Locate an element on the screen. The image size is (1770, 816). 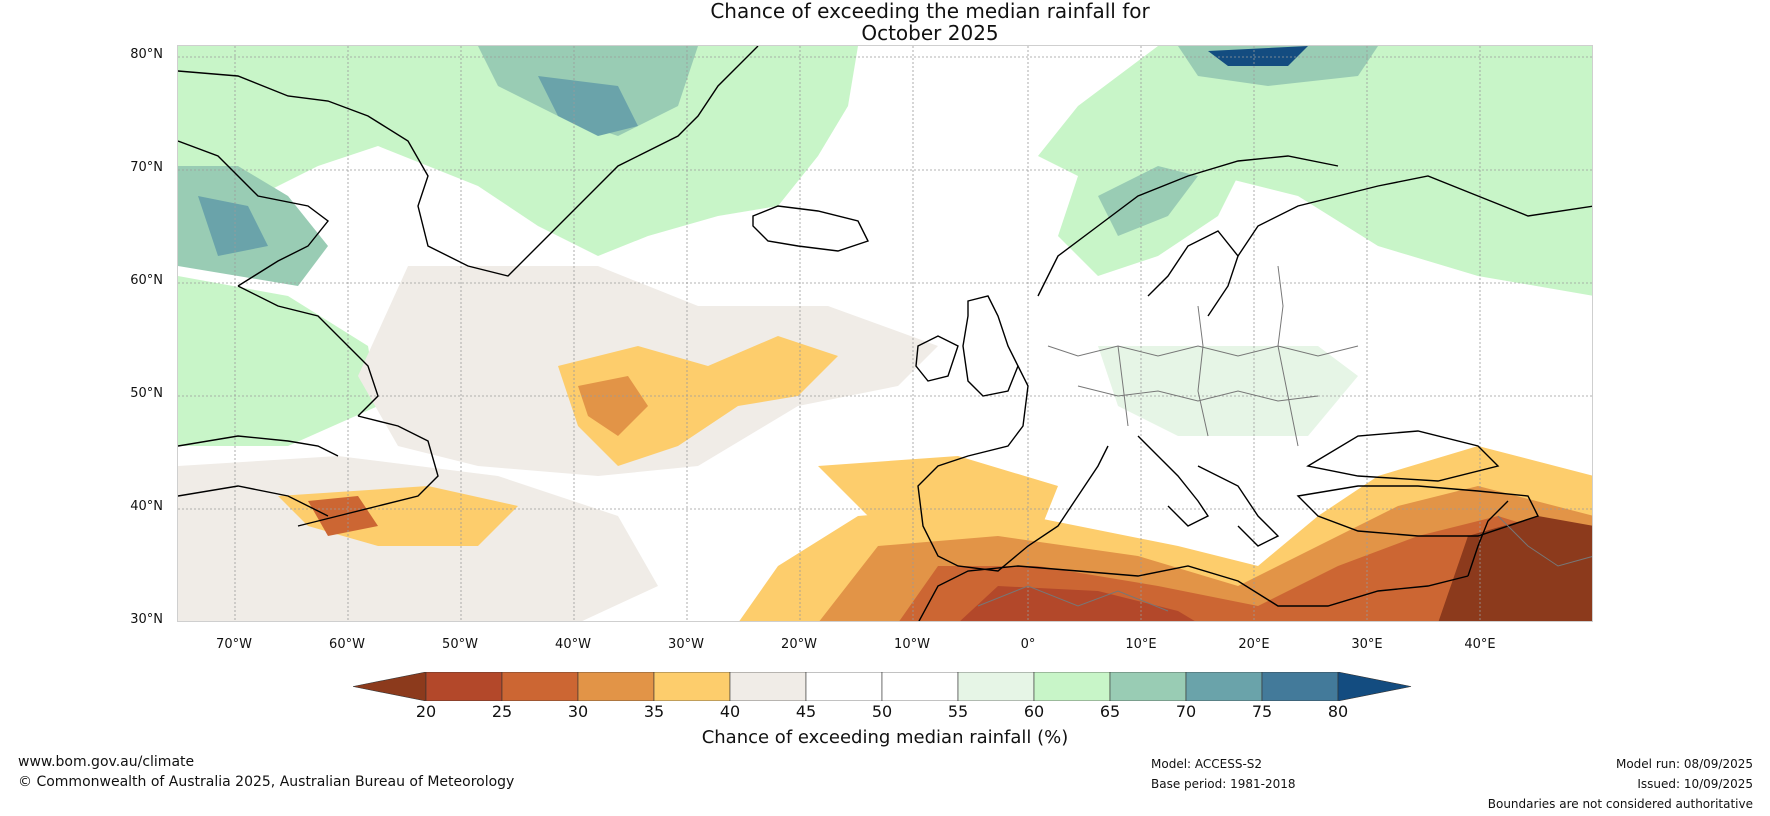
coast-france-iberia is located at coordinates (1013, 468).